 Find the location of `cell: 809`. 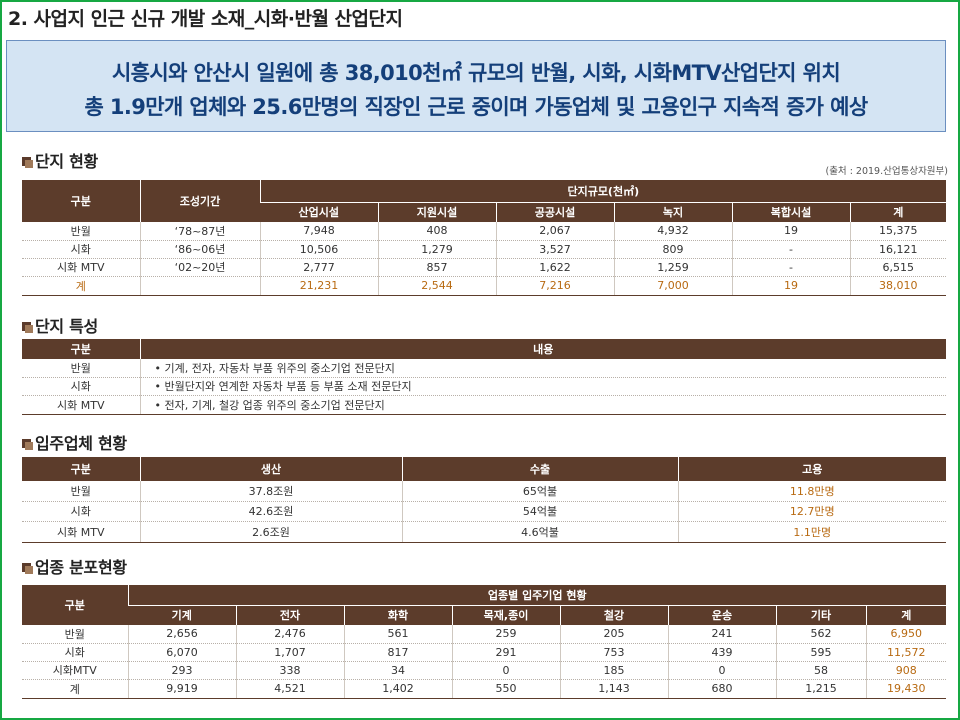

cell: 809 is located at coordinates (672, 249).